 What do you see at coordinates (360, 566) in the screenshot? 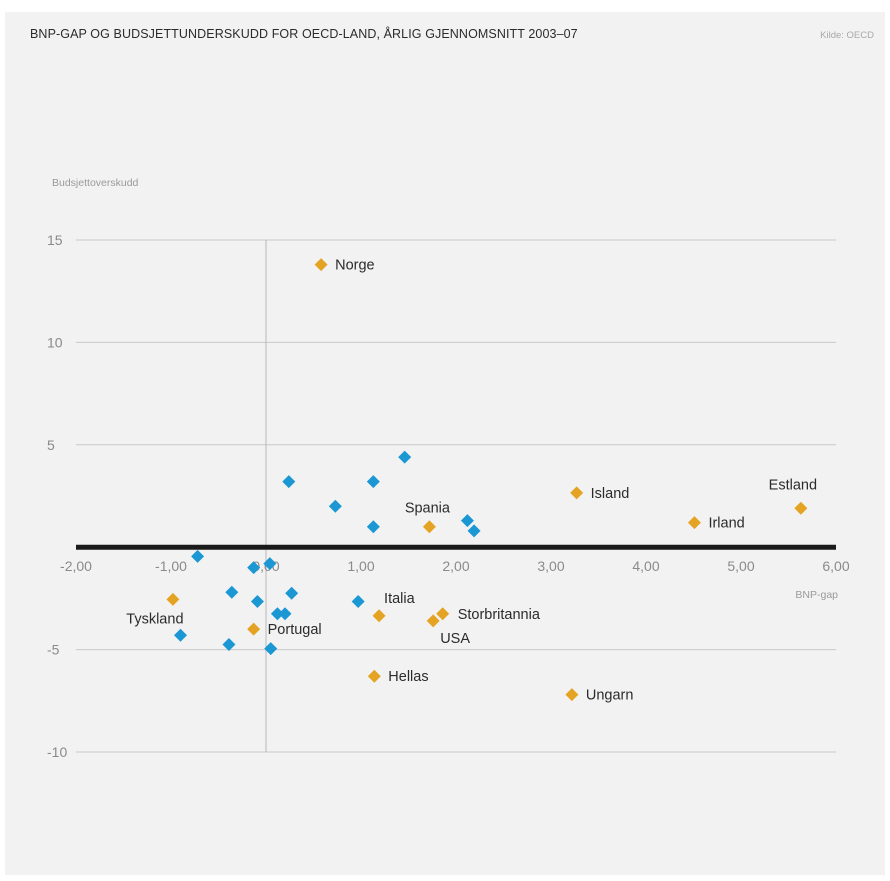
I see `x-tick-label: 1,00` at bounding box center [360, 566].